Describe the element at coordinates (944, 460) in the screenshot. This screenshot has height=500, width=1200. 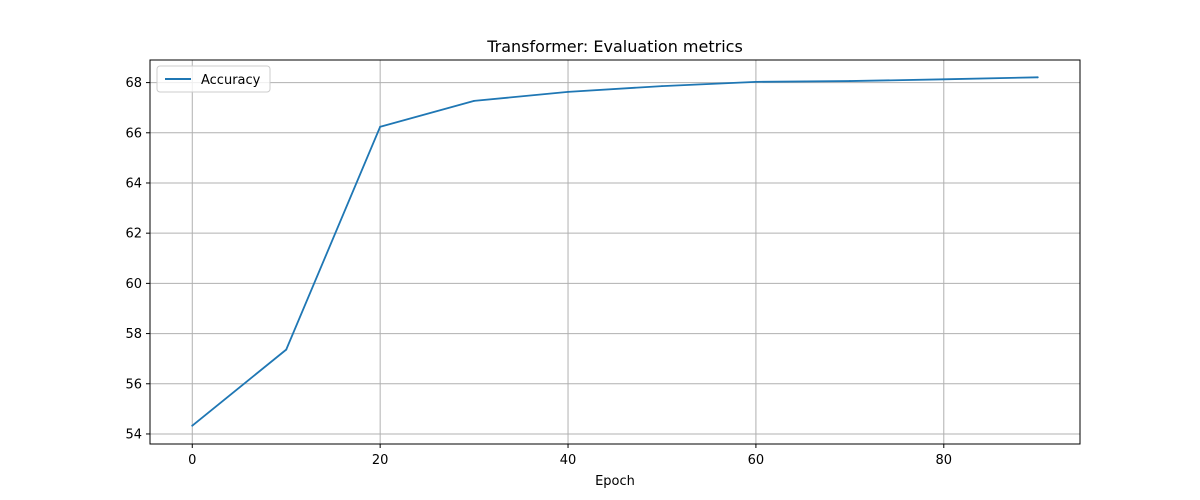
I see `x-tick-label: 80` at that location.